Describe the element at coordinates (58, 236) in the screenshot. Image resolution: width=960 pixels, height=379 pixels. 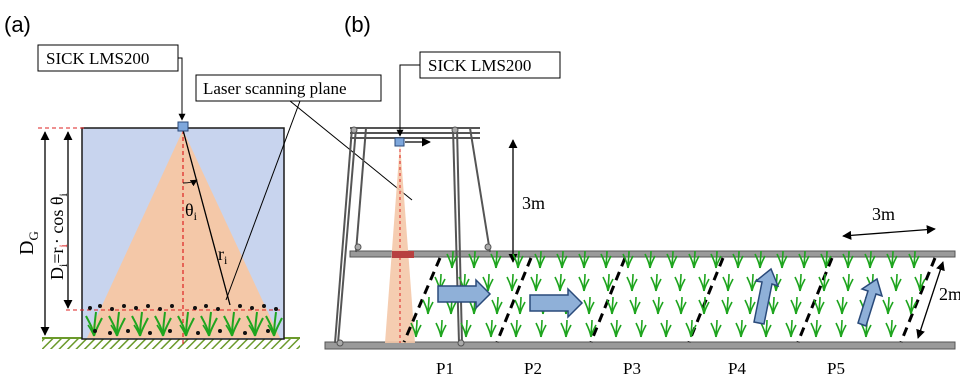
I see `di-label: Di=ri· cos θi` at that location.